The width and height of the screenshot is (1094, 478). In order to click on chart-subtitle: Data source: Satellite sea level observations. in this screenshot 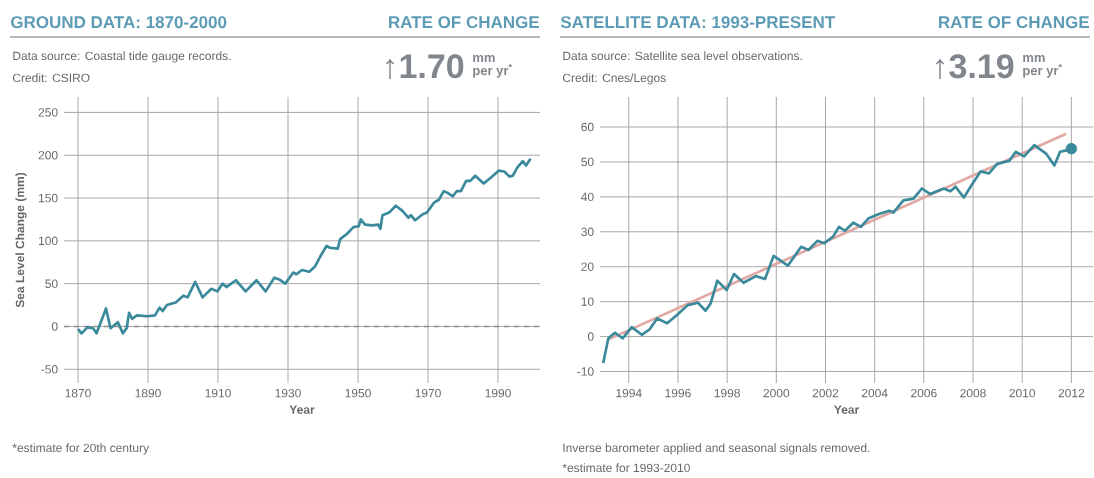, I will do `click(682, 56)`.